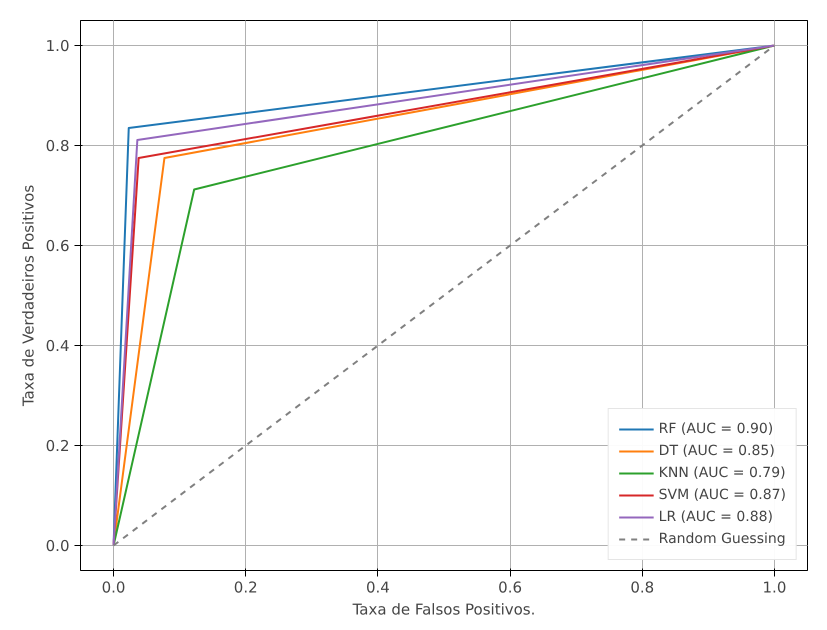 Image resolution: width=827 pixels, height=630 pixels. Describe the element at coordinates (715, 517) in the screenshot. I see `legend-label: LR (AUC = 0.88)` at that location.